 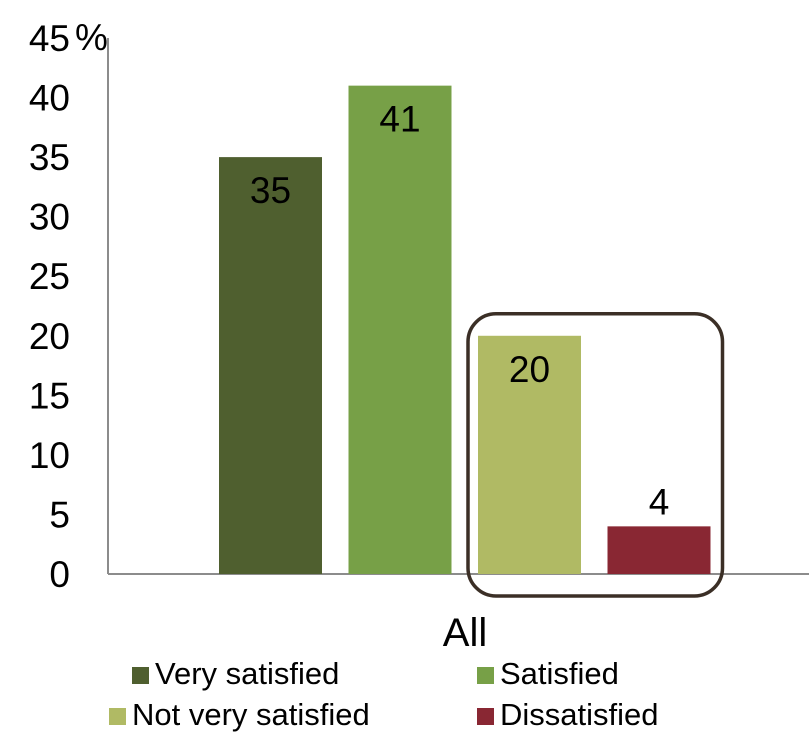 I want to click on y-tick-label: 20, so click(x=49, y=336).